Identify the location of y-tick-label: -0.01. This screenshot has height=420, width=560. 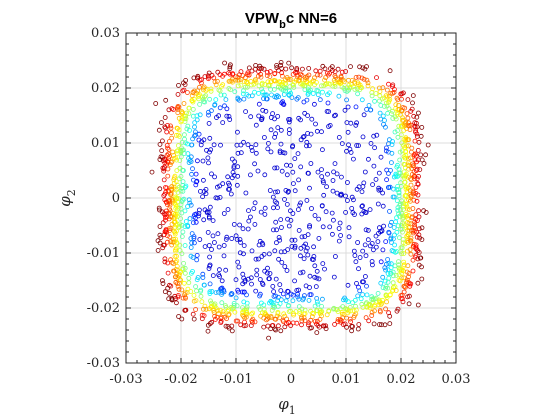
(103, 253).